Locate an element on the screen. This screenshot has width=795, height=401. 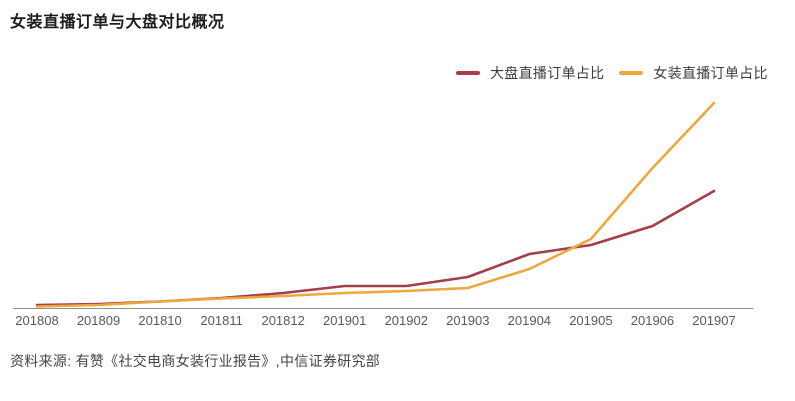
legend-label: 大盘直播订单占比 is located at coordinates (547, 73).